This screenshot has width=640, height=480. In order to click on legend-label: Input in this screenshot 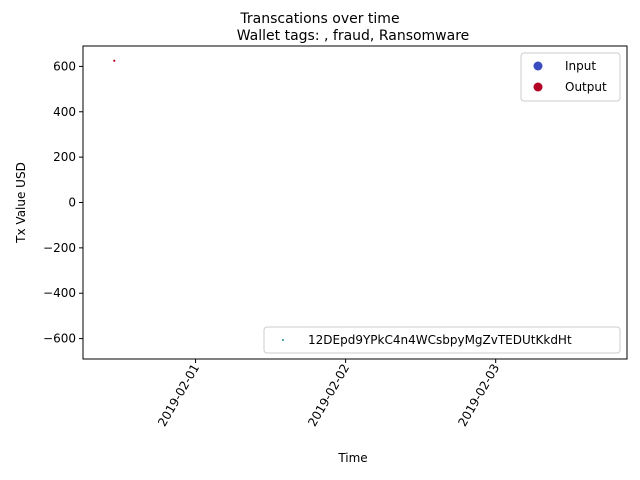, I will do `click(580, 66)`.